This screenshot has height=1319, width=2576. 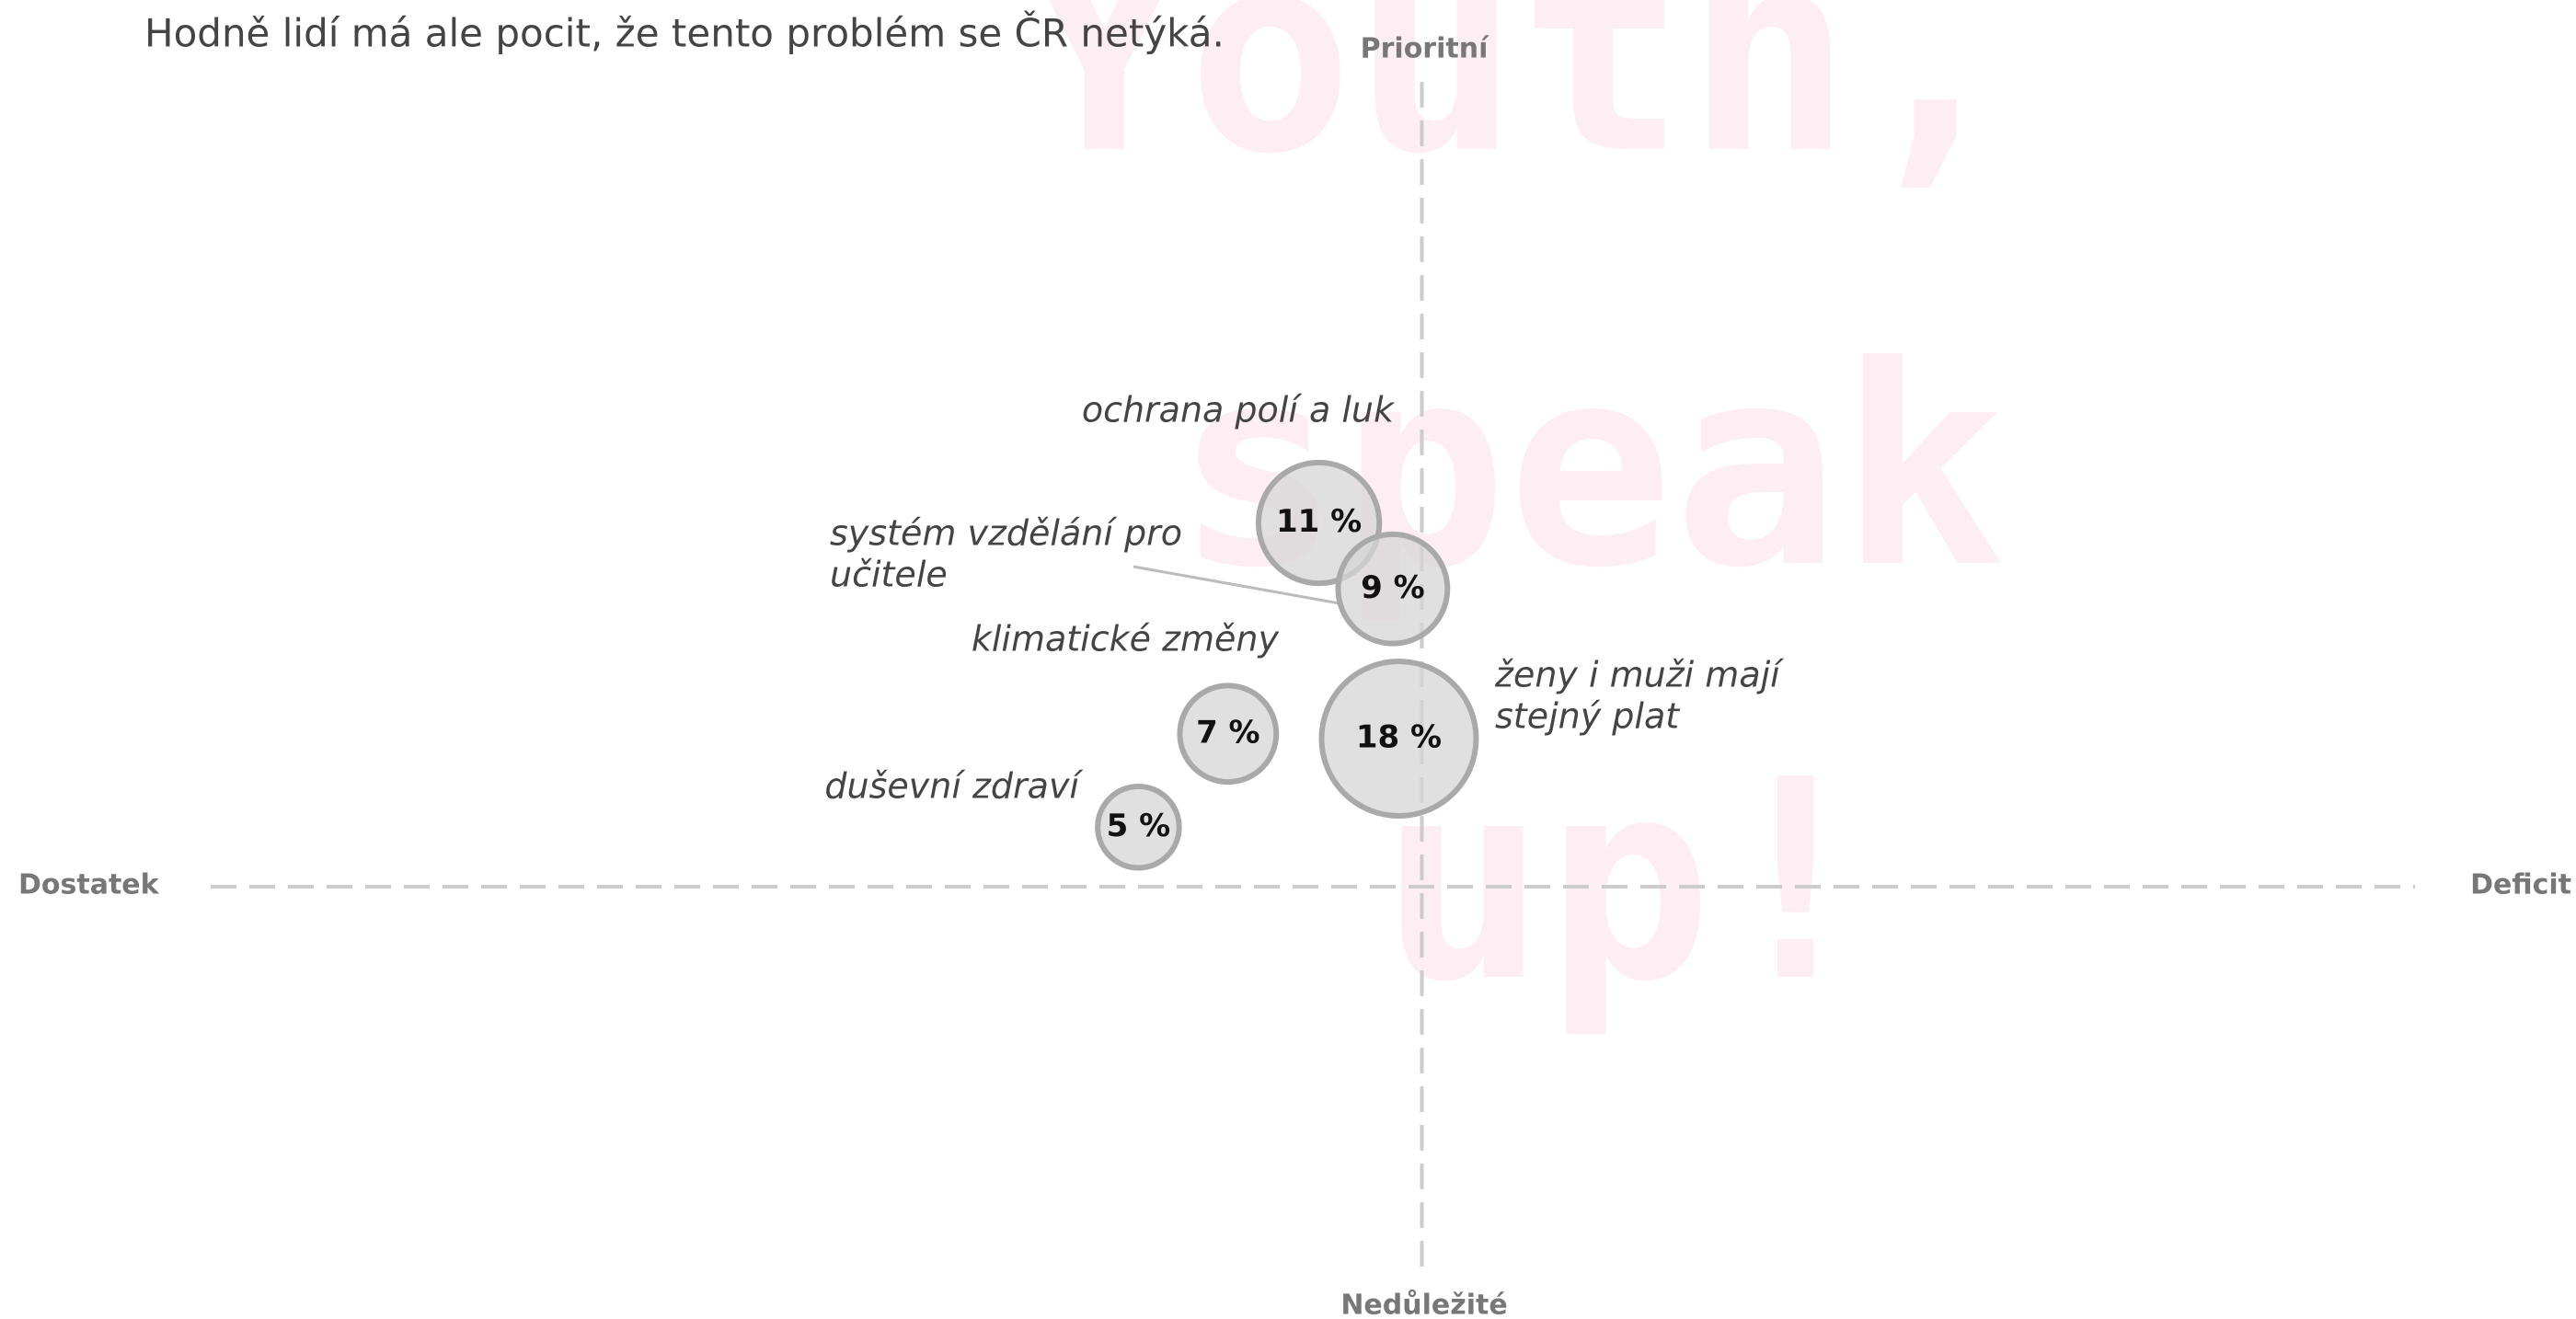 I want to click on bubble-value-label: 7 %, so click(x=1228, y=732).